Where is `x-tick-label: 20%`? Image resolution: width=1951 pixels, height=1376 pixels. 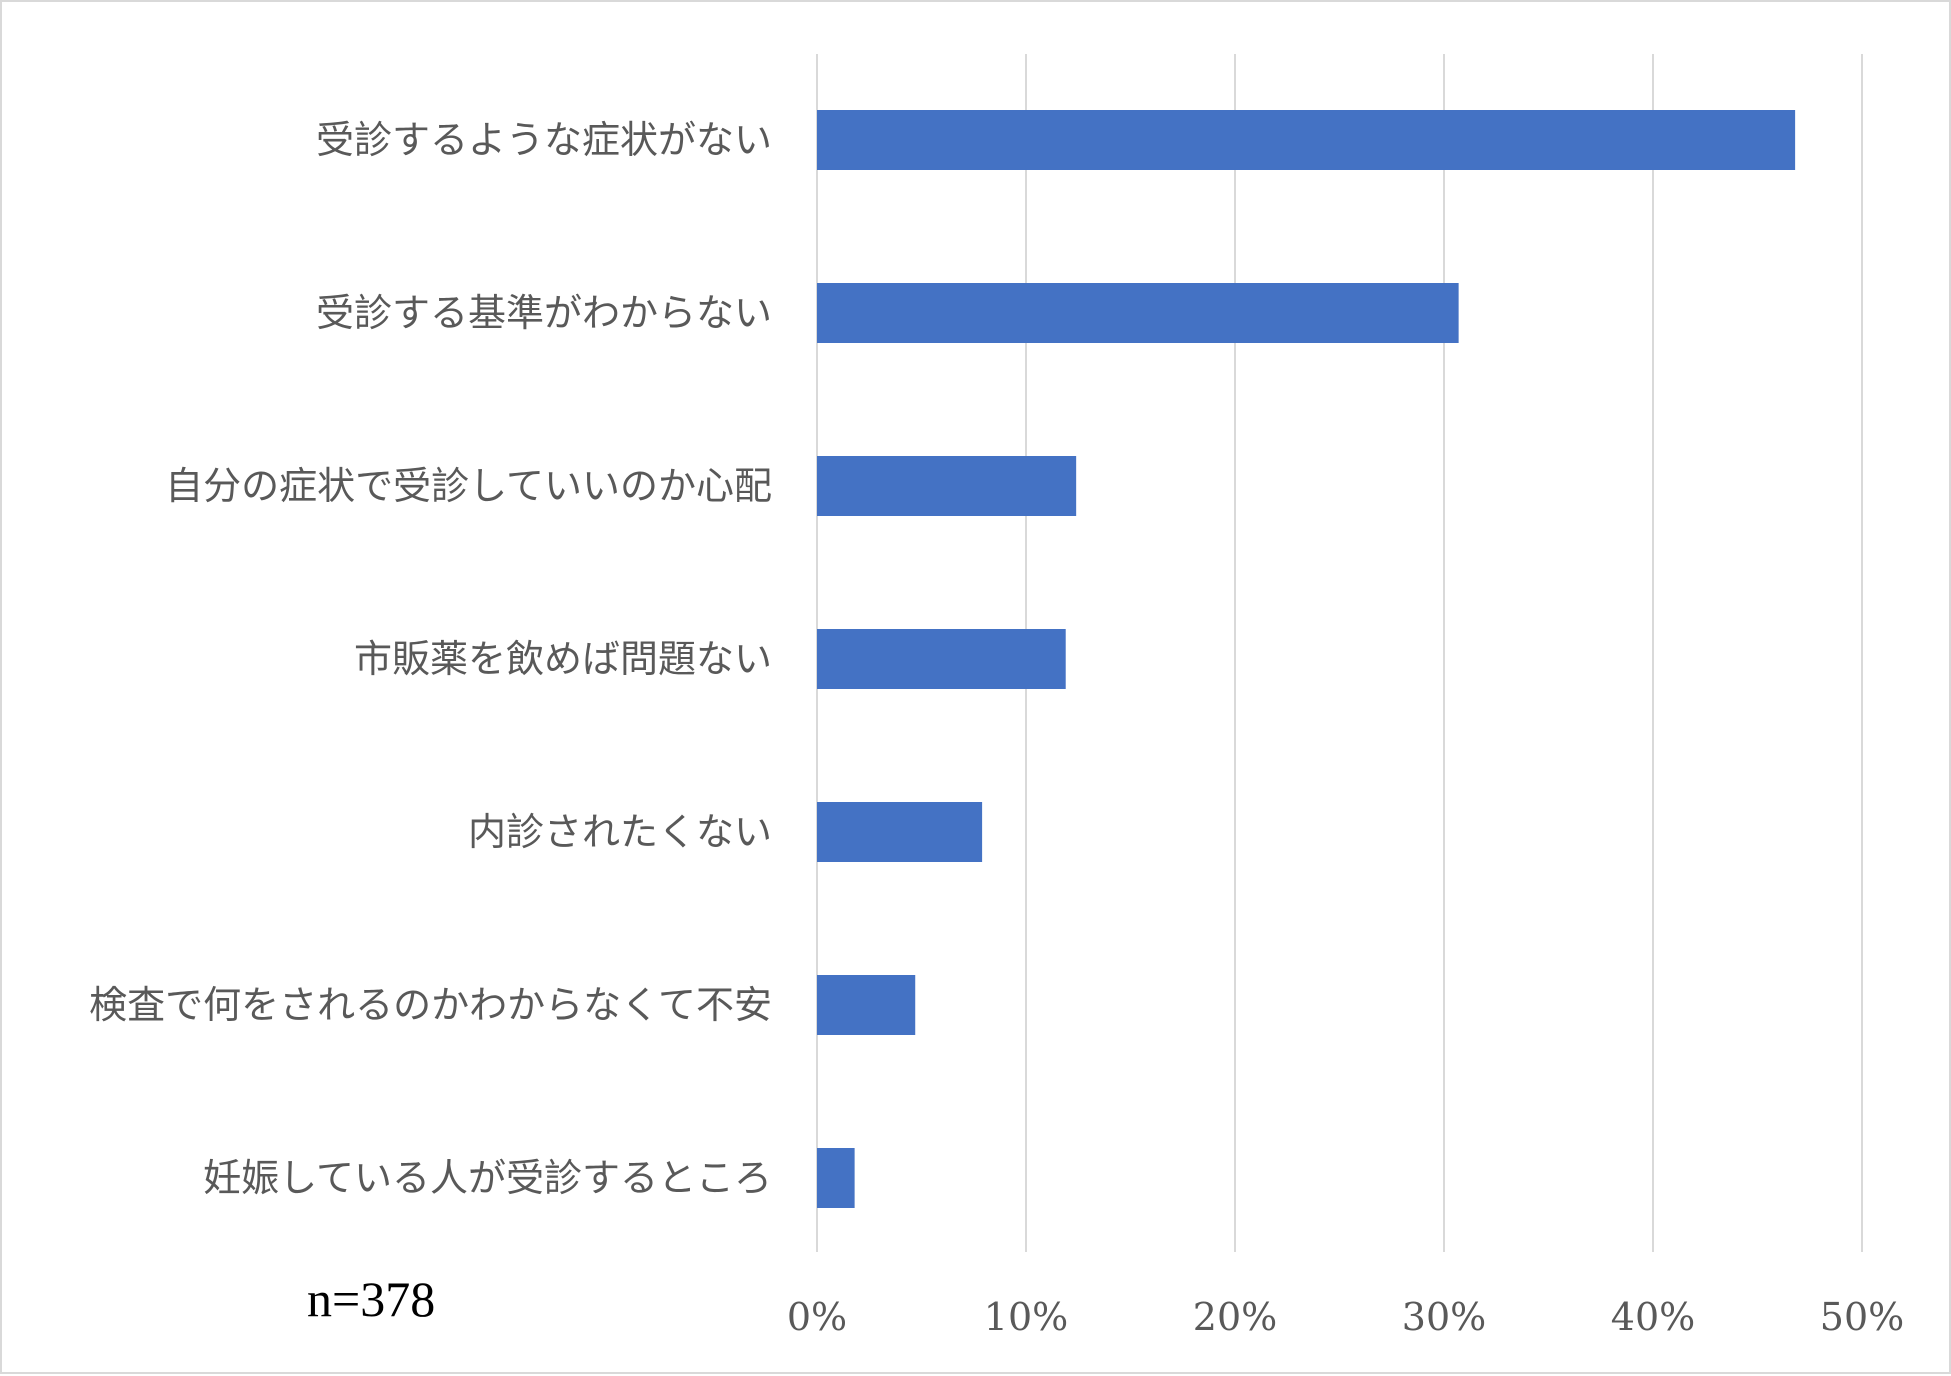
x-tick-label: 20% is located at coordinates (1235, 1317).